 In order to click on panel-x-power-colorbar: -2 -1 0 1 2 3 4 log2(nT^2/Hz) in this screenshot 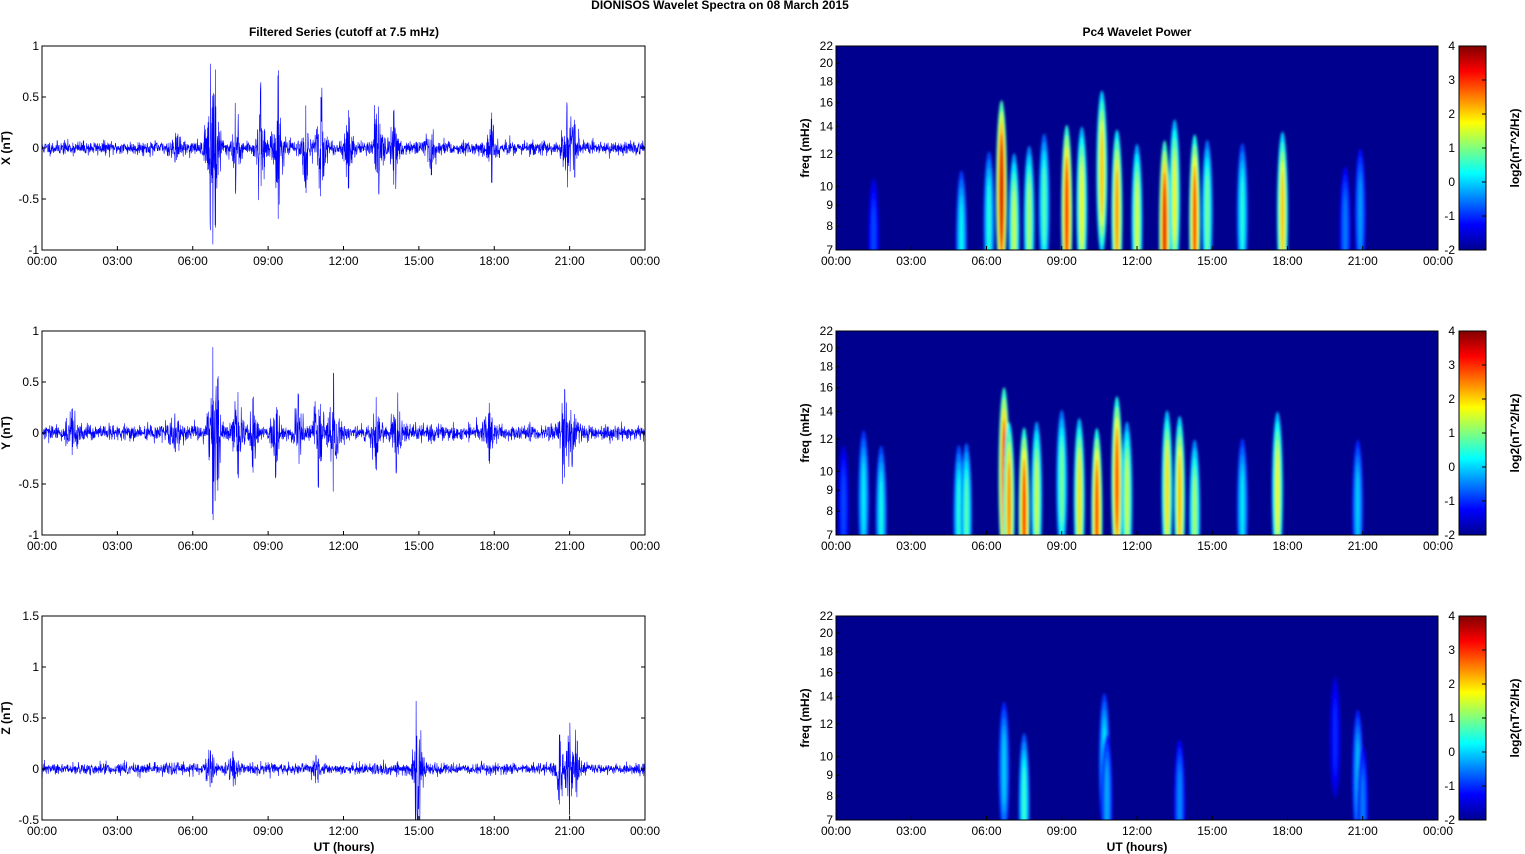, I will do `click(1483, 148)`.